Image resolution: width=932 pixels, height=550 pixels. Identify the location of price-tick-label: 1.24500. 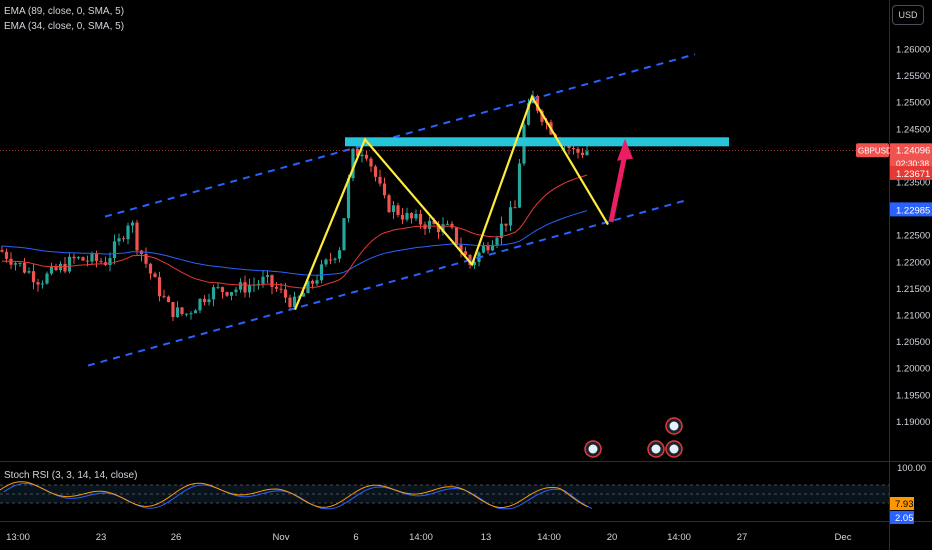
(913, 129).